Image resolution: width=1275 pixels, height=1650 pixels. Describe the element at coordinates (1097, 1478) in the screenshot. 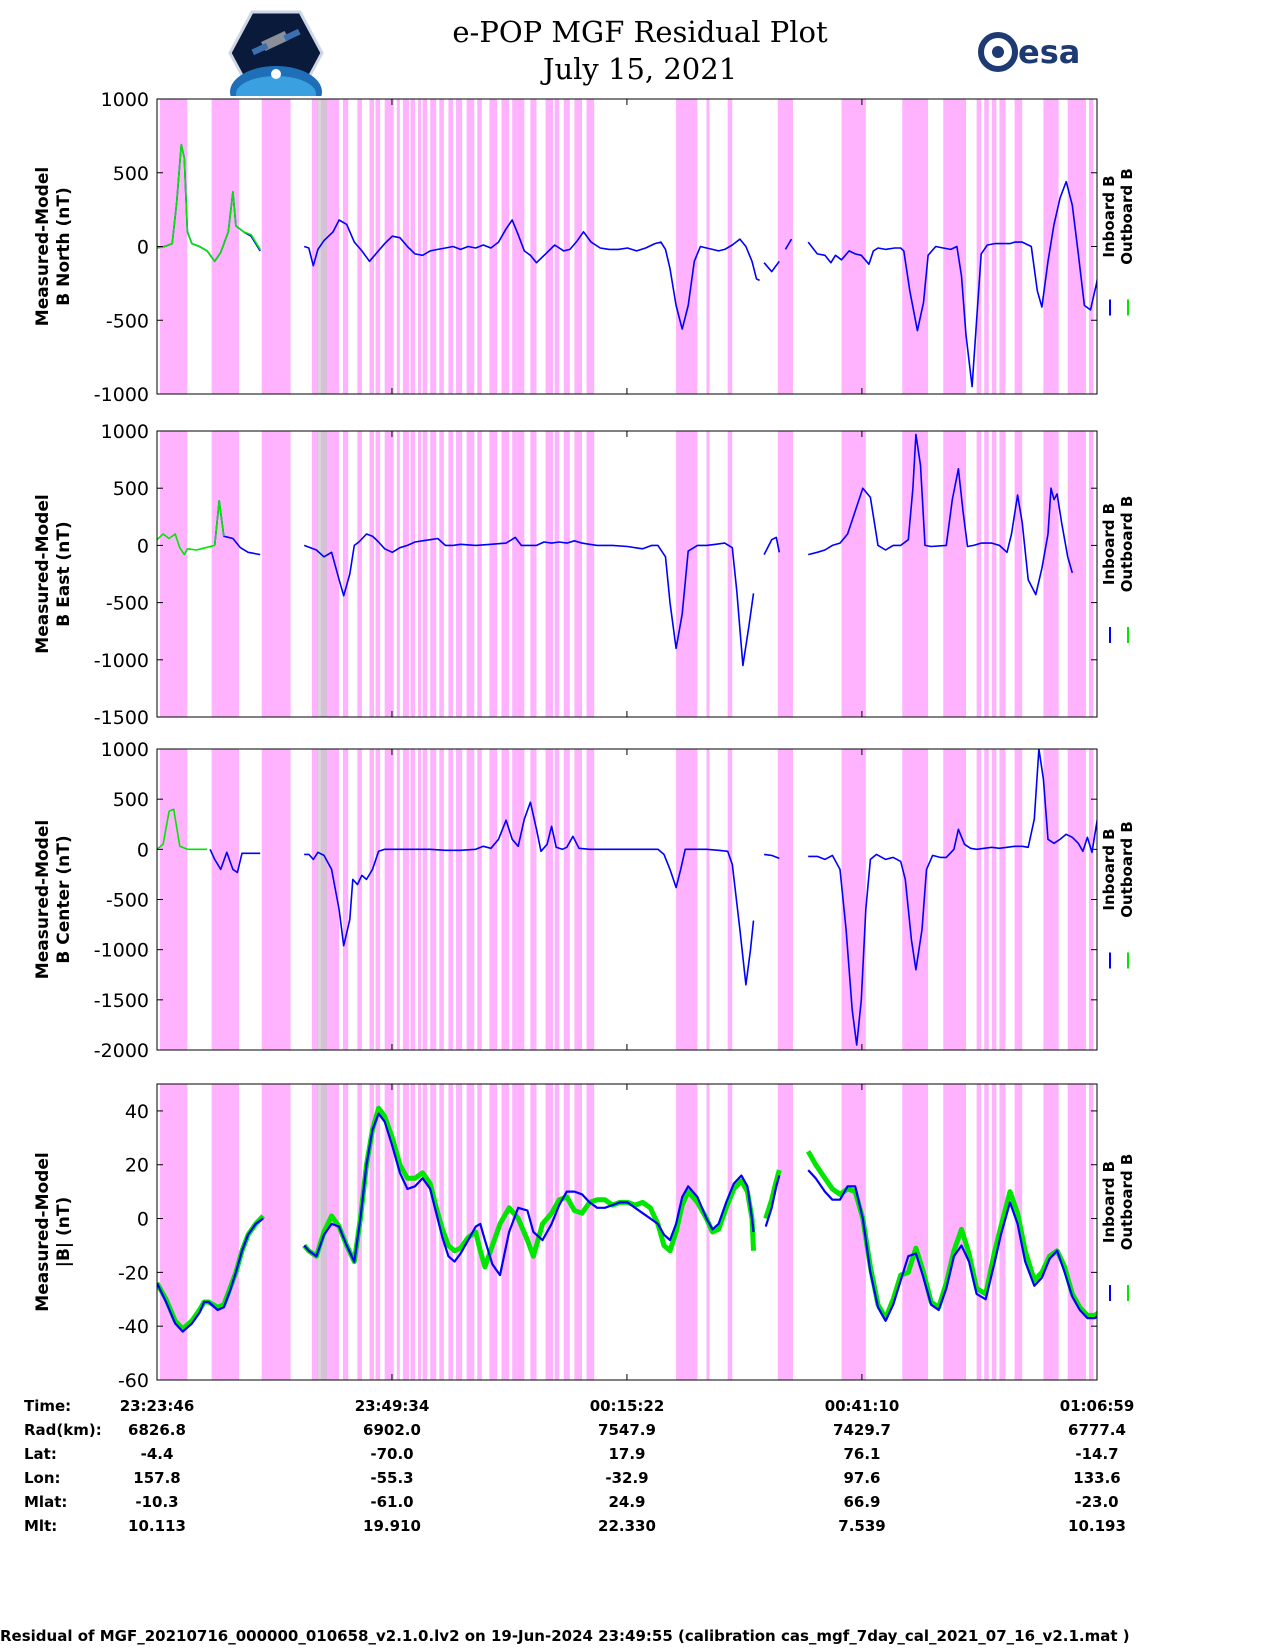

I see `table-cell: 133.6` at that location.